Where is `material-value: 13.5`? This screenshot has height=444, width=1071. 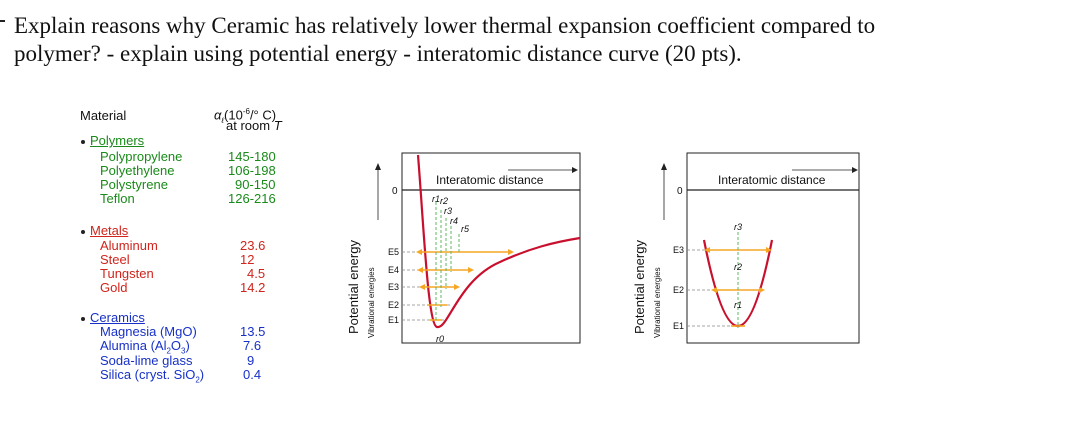
material-value: 13.5 is located at coordinates (253, 331).